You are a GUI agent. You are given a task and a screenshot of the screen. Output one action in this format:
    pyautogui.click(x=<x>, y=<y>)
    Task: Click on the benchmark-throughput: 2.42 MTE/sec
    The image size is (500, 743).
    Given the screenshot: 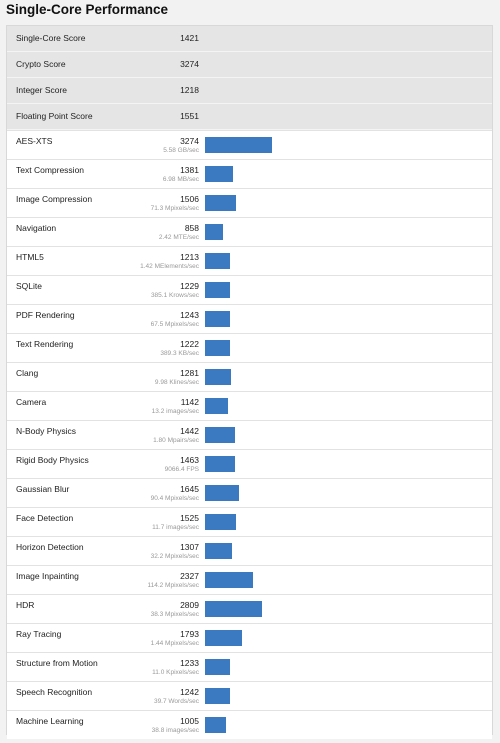 What is the action you would take?
    pyautogui.click(x=178, y=237)
    